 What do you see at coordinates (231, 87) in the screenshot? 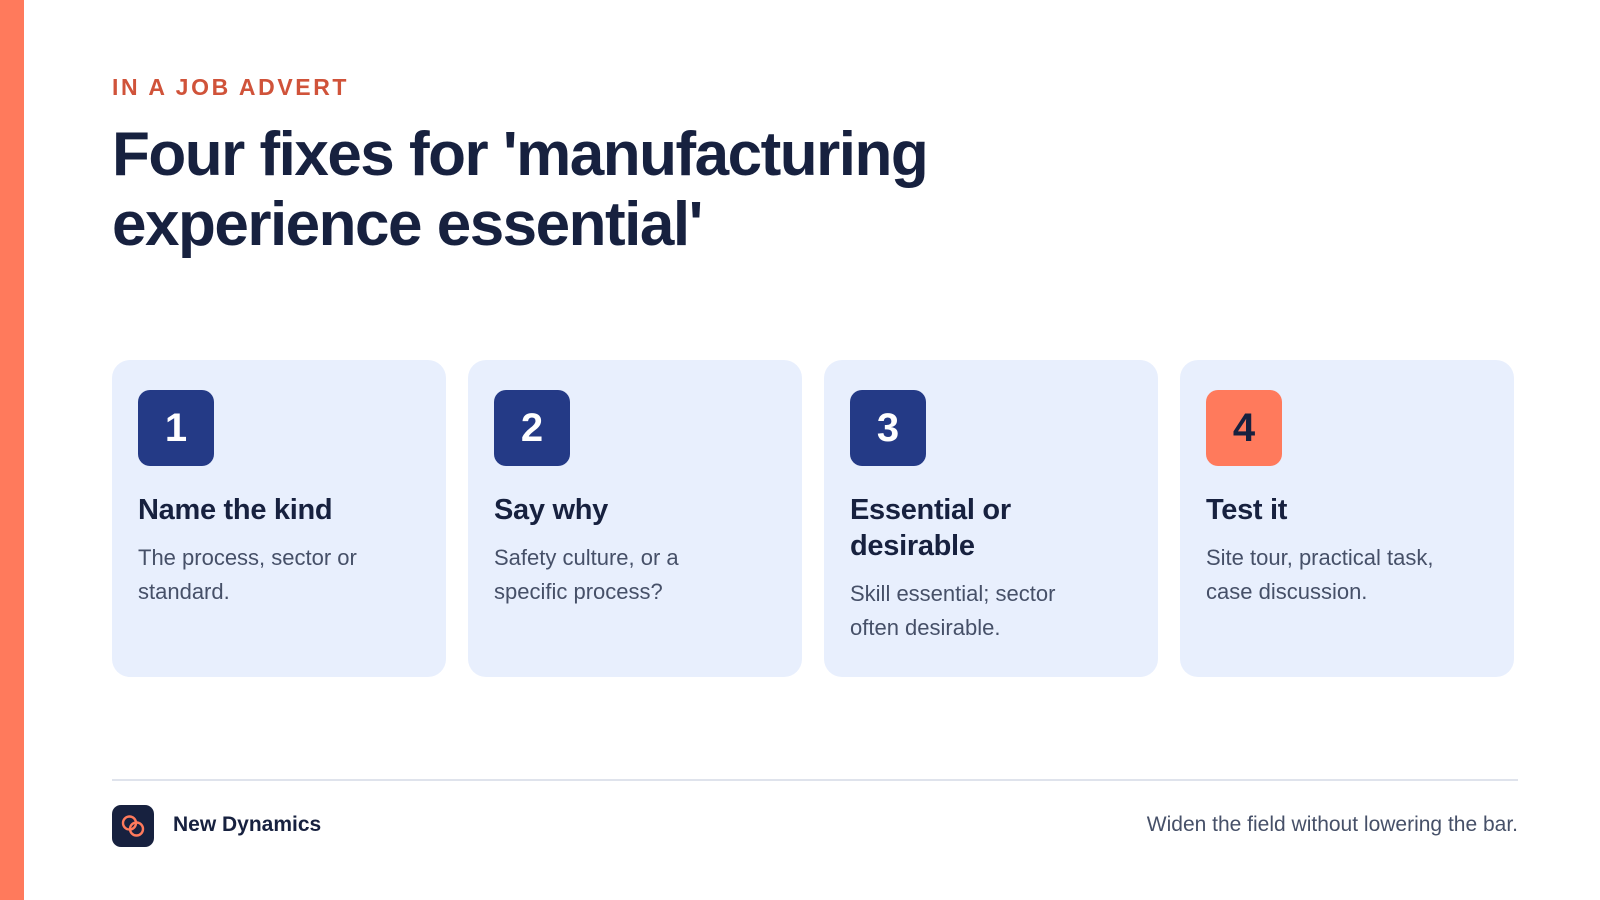
I see `eyebrow-label: IN A JOB ADVERT` at bounding box center [231, 87].